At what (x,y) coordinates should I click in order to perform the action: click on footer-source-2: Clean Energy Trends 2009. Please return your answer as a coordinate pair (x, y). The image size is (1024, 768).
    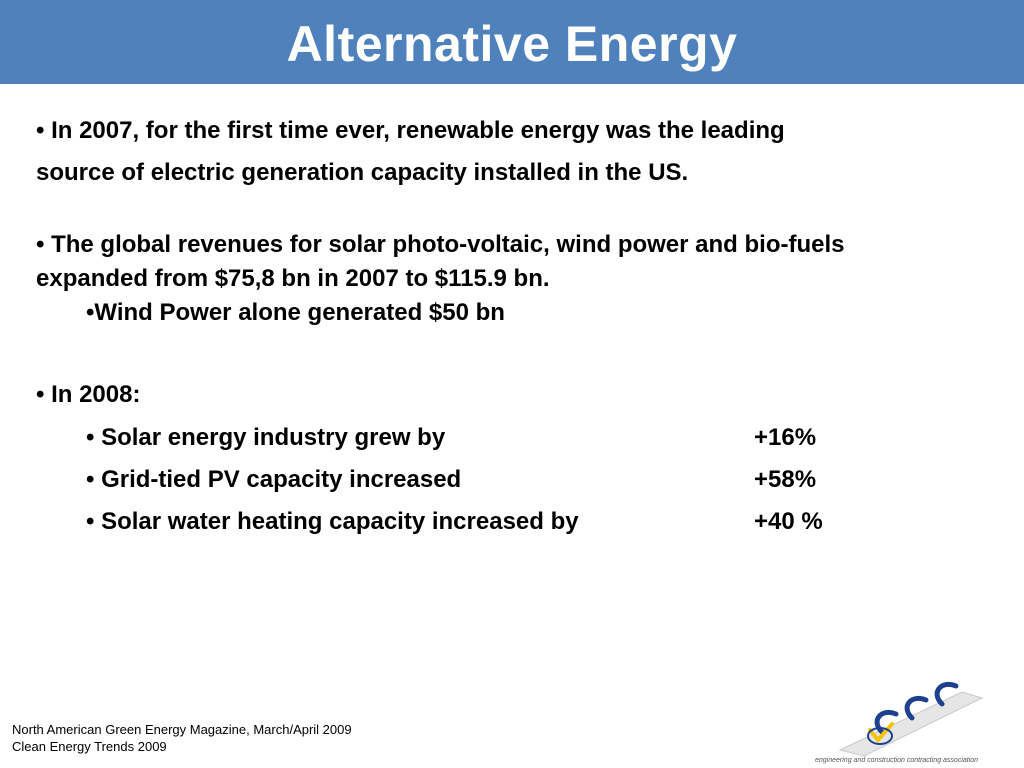
    Looking at the image, I should click on (89, 746).